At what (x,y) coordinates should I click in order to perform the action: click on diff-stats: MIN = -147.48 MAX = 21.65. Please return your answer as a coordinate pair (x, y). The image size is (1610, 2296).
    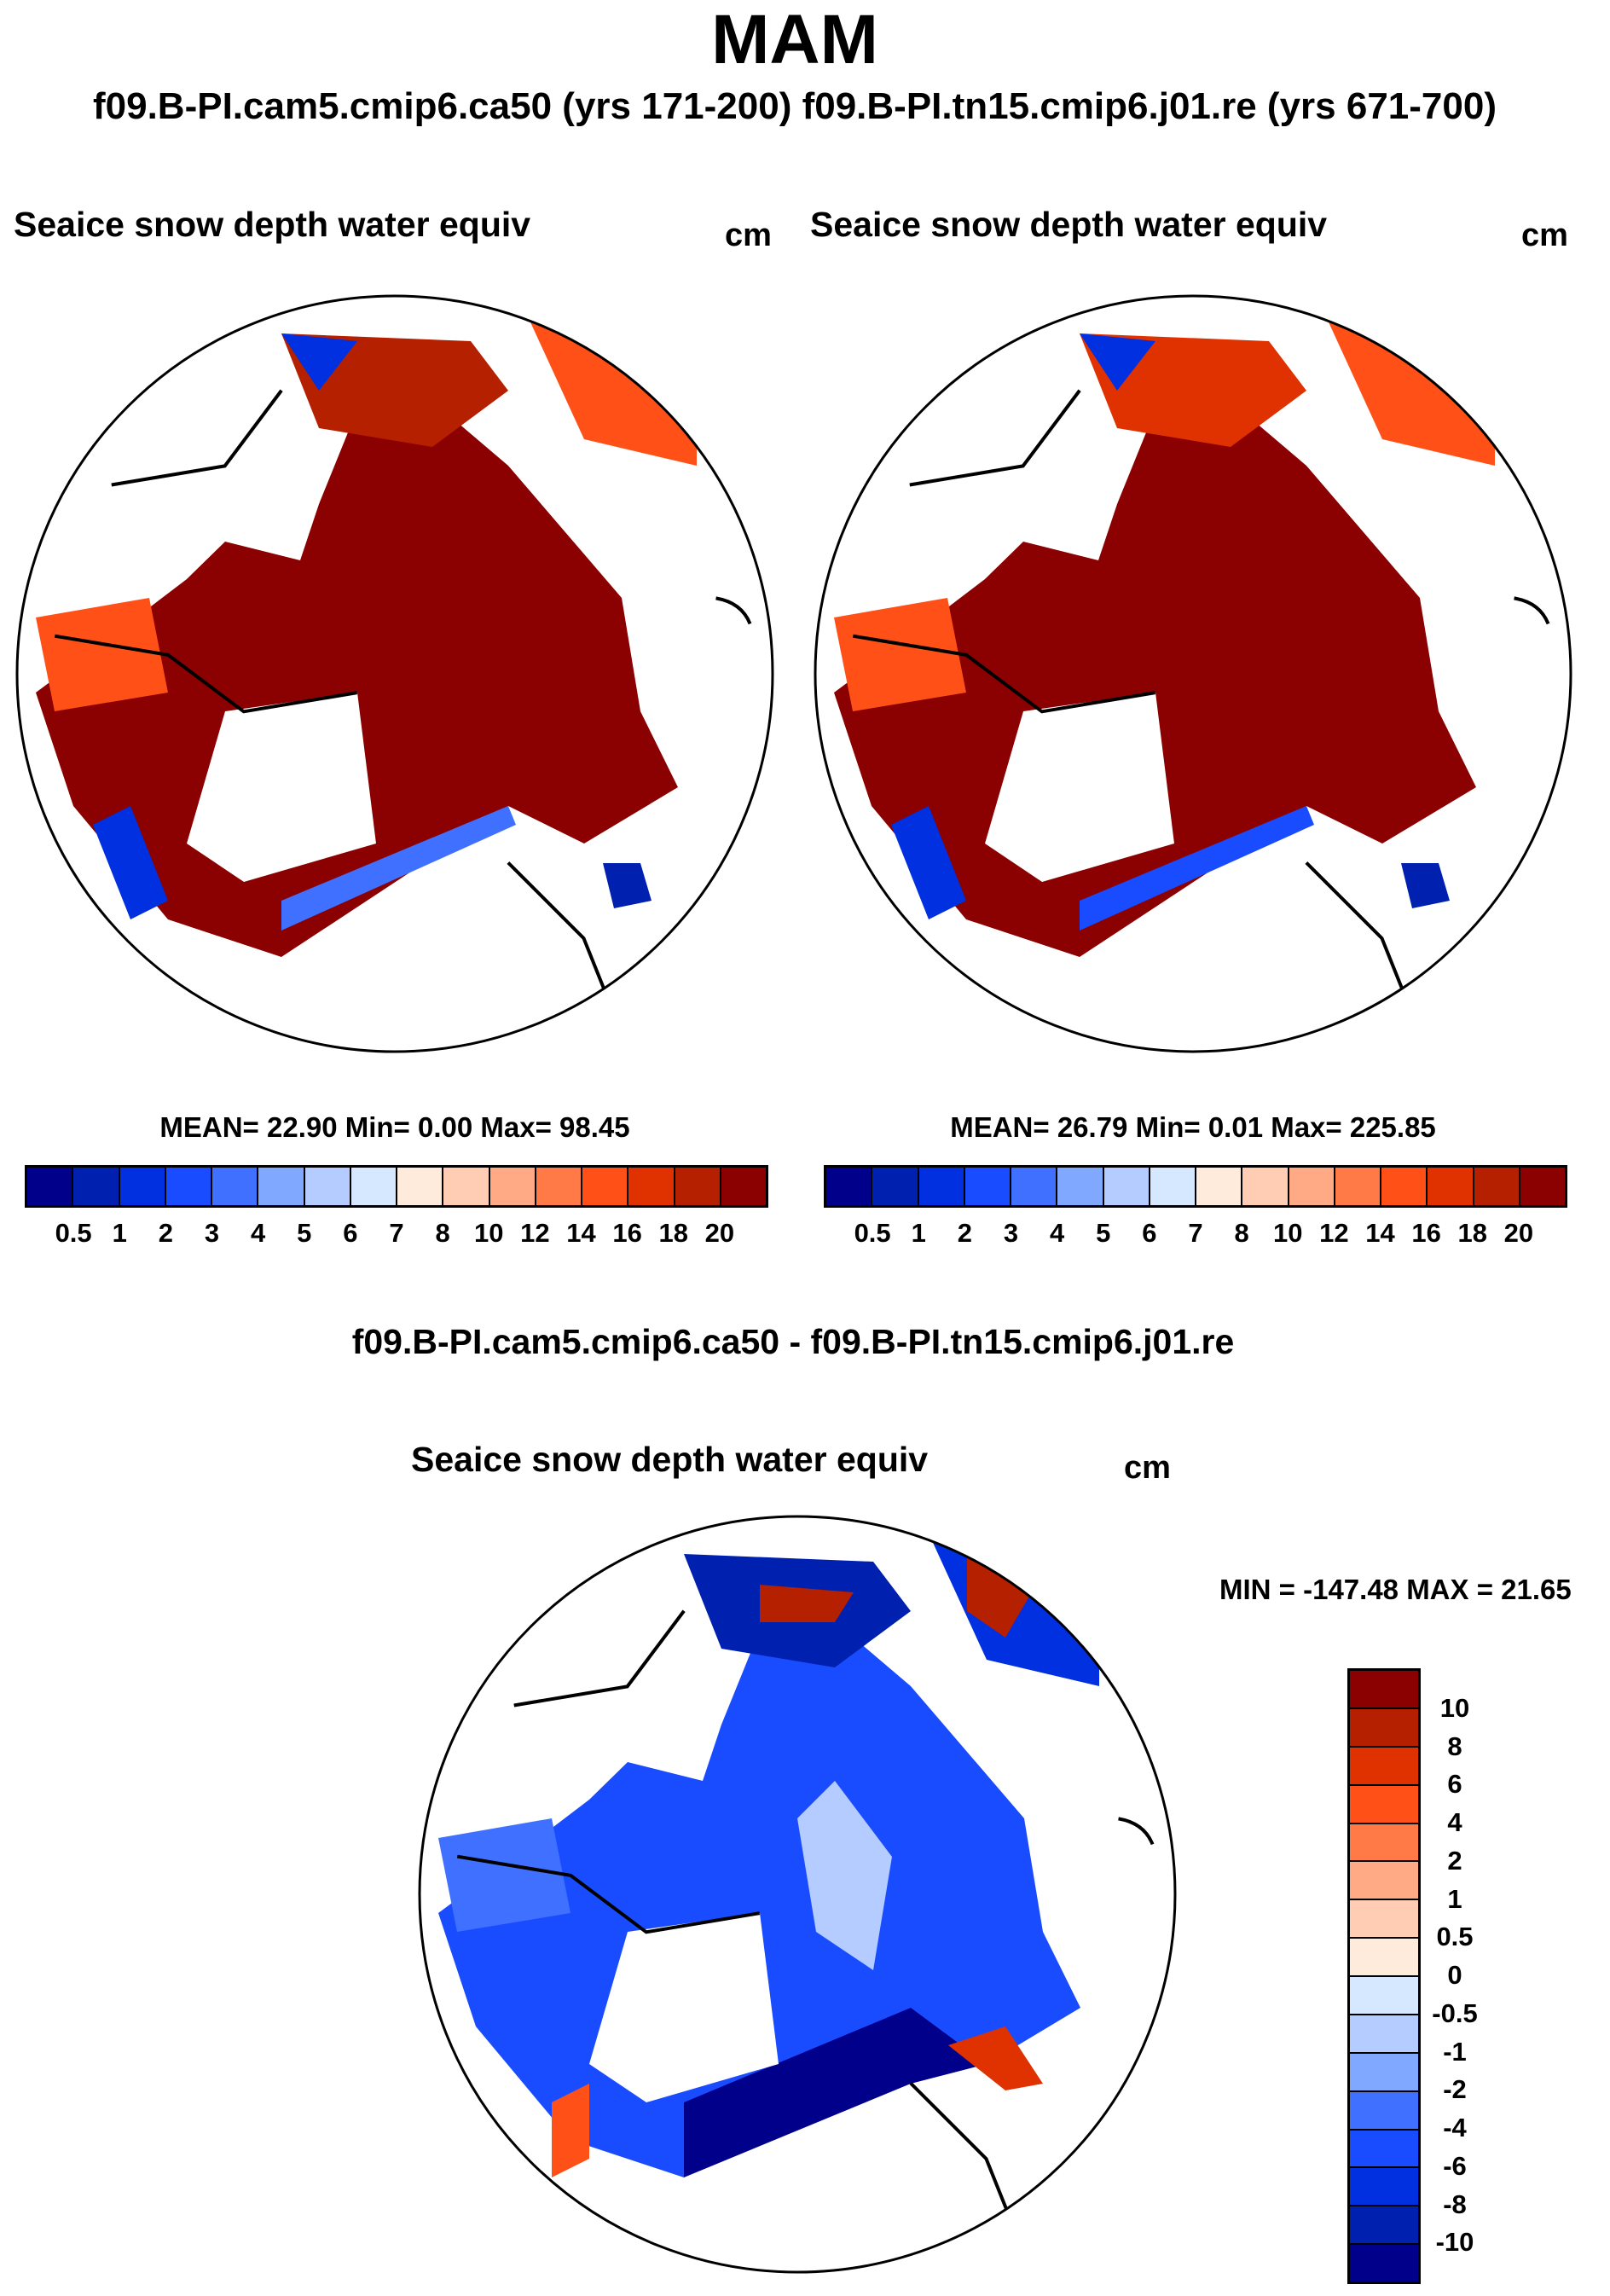
    Looking at the image, I should click on (1396, 1589).